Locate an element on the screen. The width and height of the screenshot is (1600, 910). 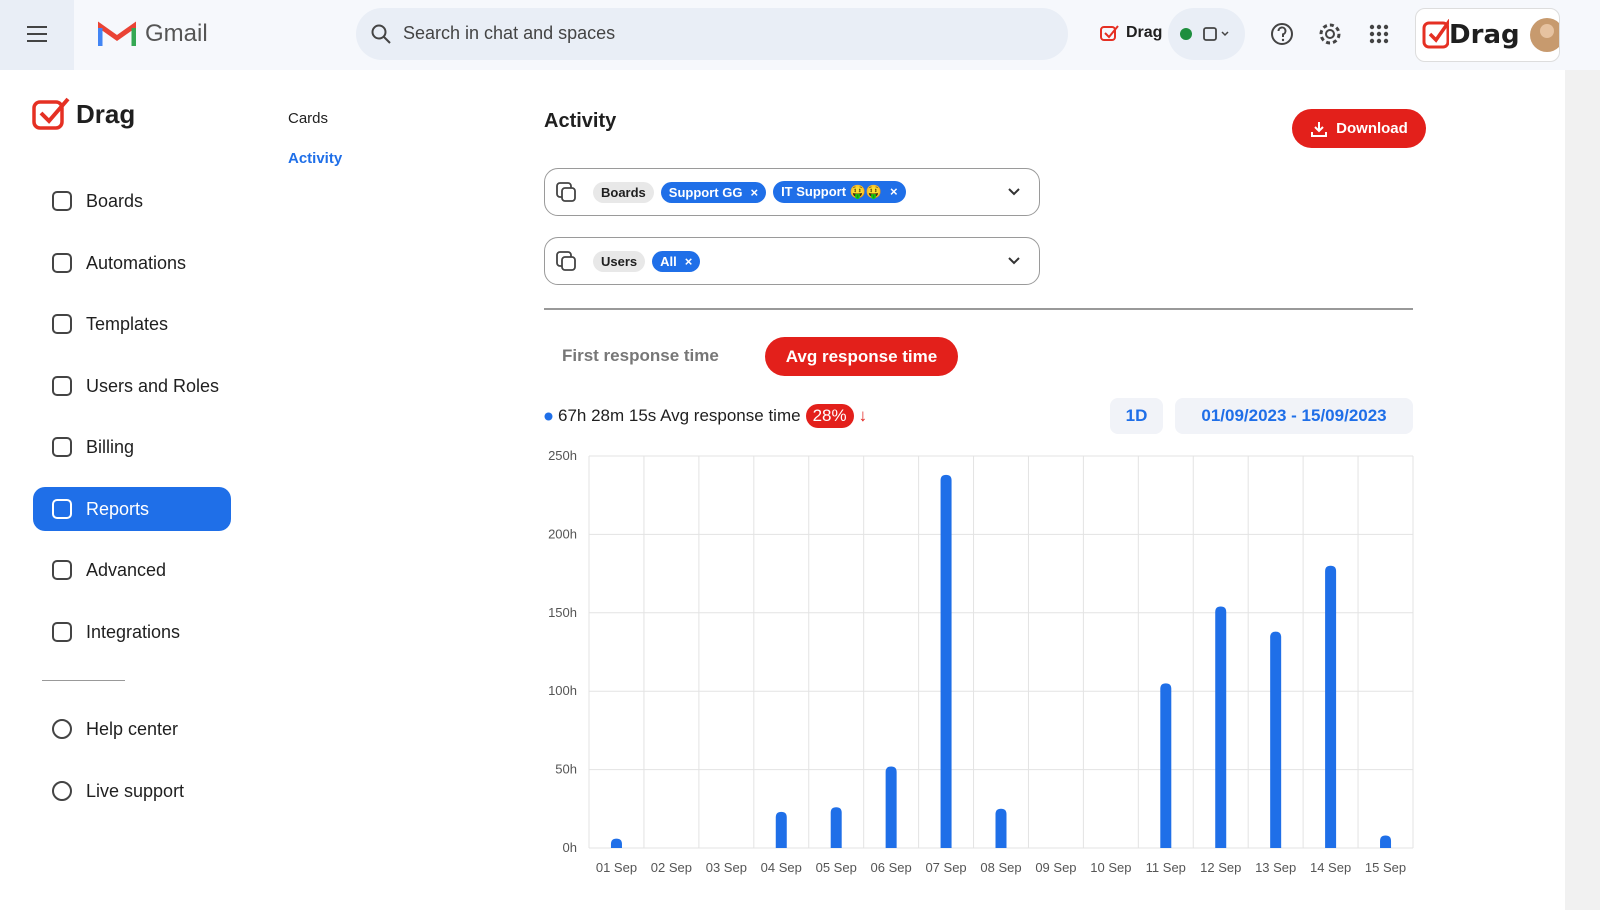
filter-box: Users All × is located at coordinates (792, 261).